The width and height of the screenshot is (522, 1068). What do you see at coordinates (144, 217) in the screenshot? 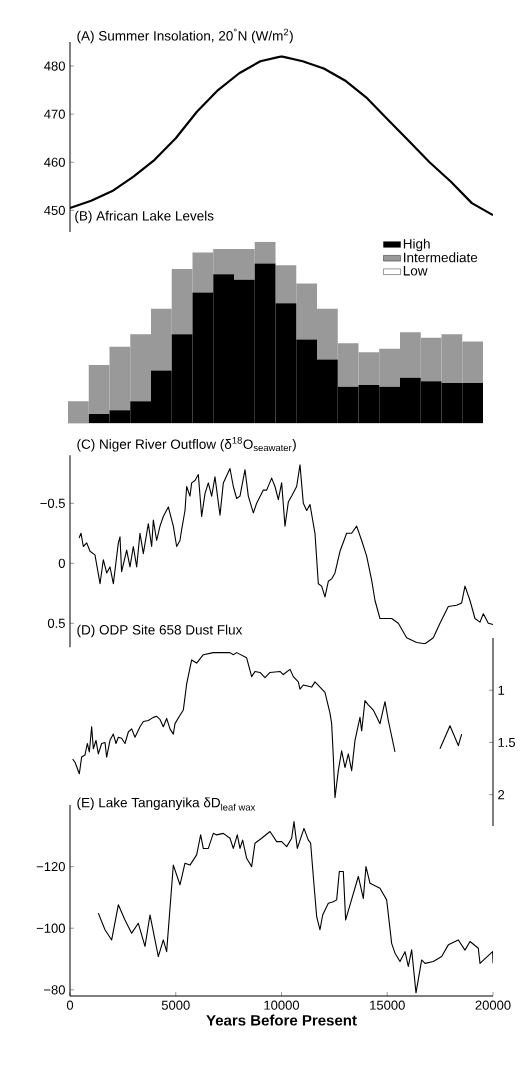
I see `chart-title: (B) African Lake Levels` at bounding box center [144, 217].